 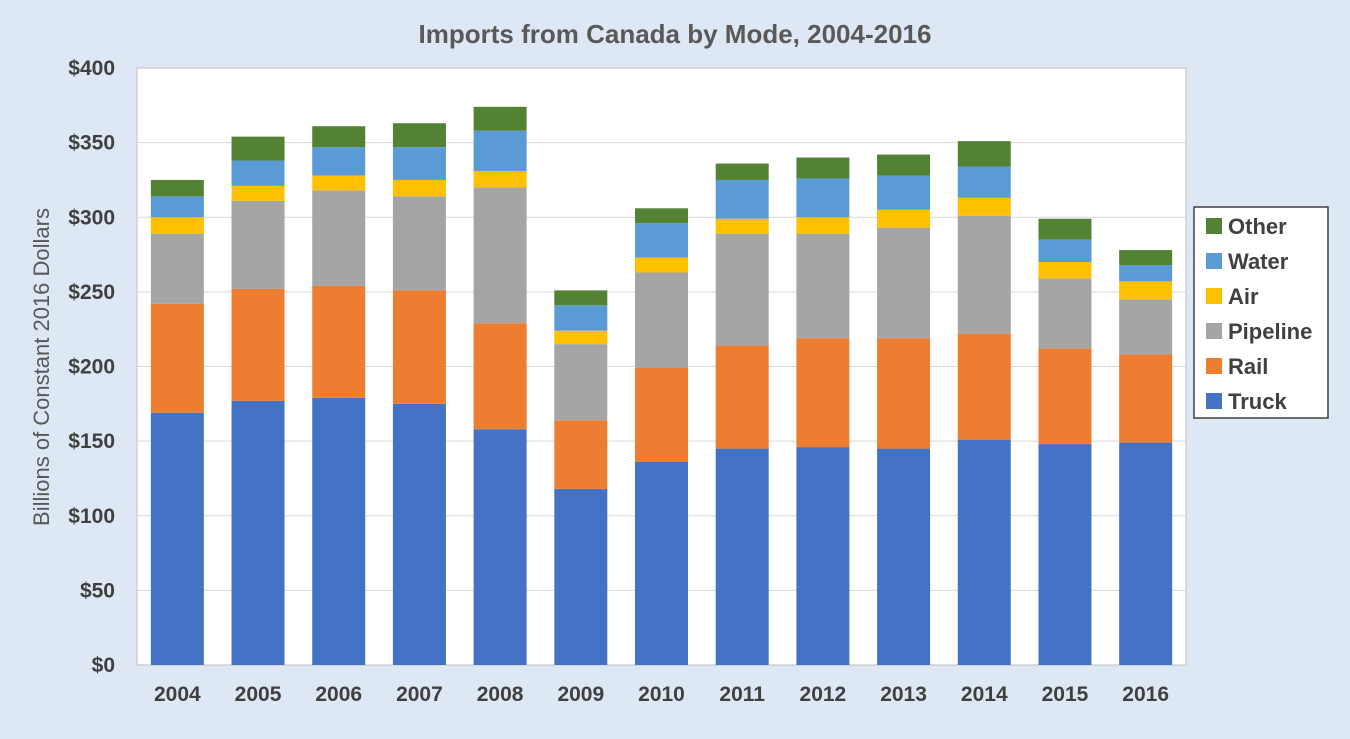 I want to click on bar-air-2016, so click(x=1146, y=290).